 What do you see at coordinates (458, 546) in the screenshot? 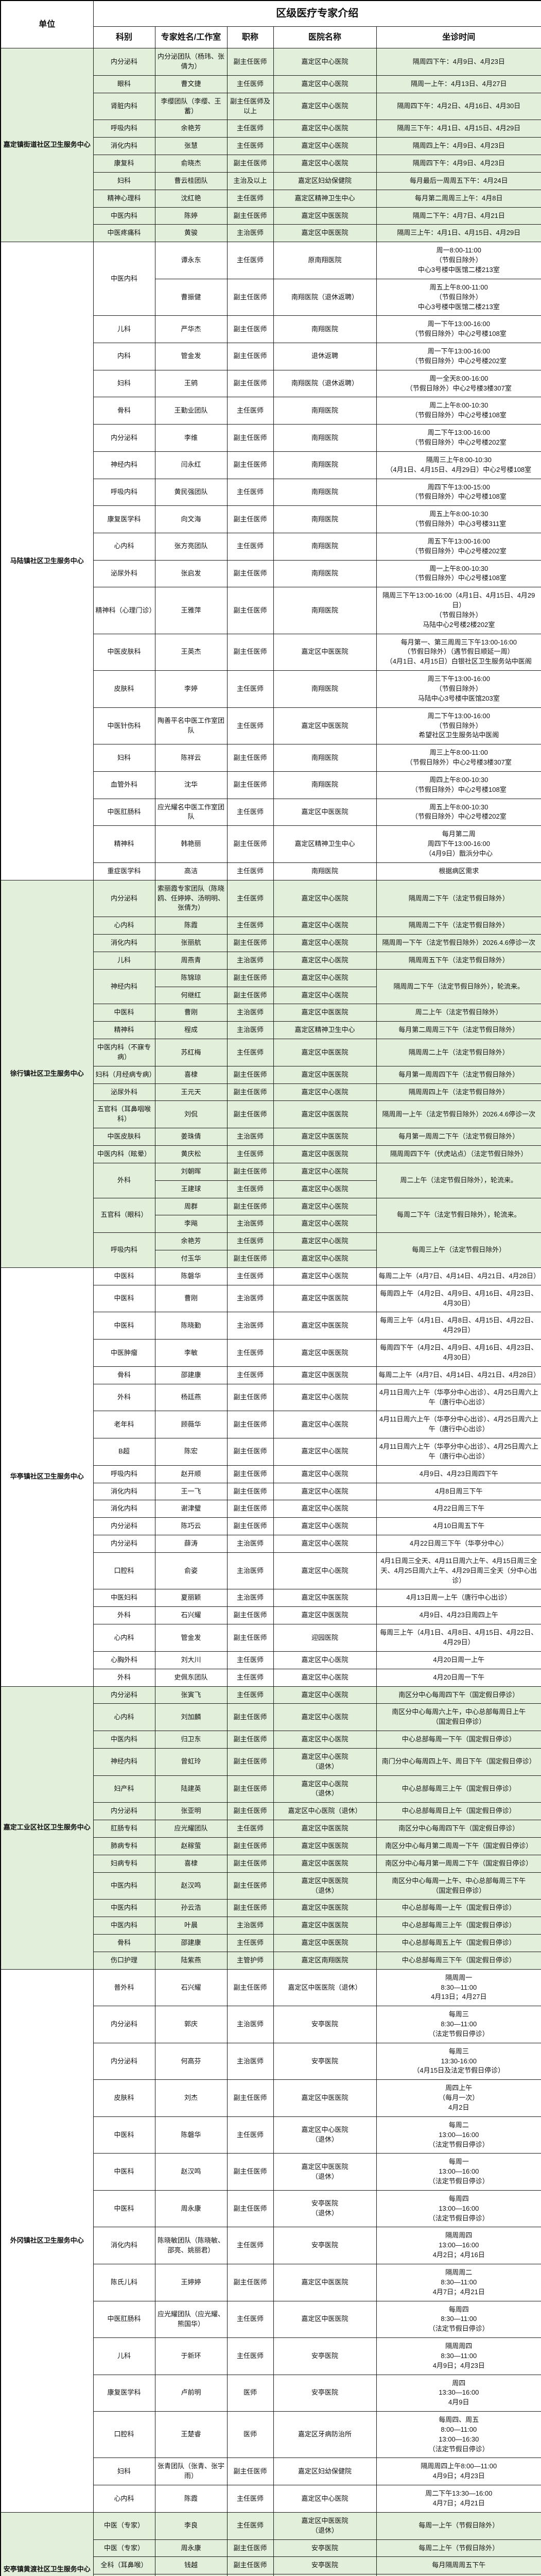
I see `time-cell: 周五下午13:00-16:00 （节假日除外）中心2号楼202室` at bounding box center [458, 546].